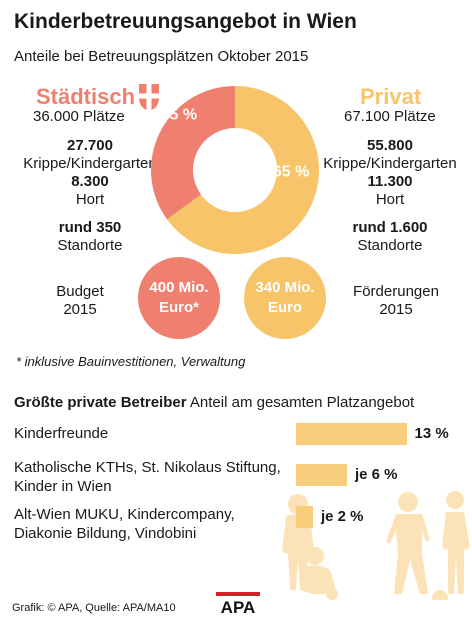 Image resolution: width=472 pixels, height=629 pixels. Describe the element at coordinates (79, 116) in the screenshot. I see `staedtisch-plaetze: 36.000 Plätze` at that location.